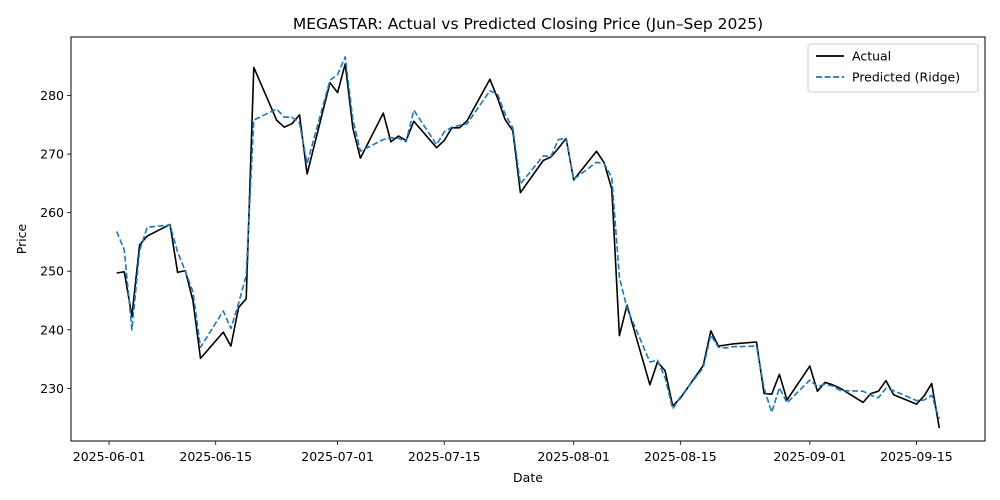 The height and width of the screenshot is (500, 1000). What do you see at coordinates (52, 154) in the screenshot?
I see `y-tick-label: 270` at bounding box center [52, 154].